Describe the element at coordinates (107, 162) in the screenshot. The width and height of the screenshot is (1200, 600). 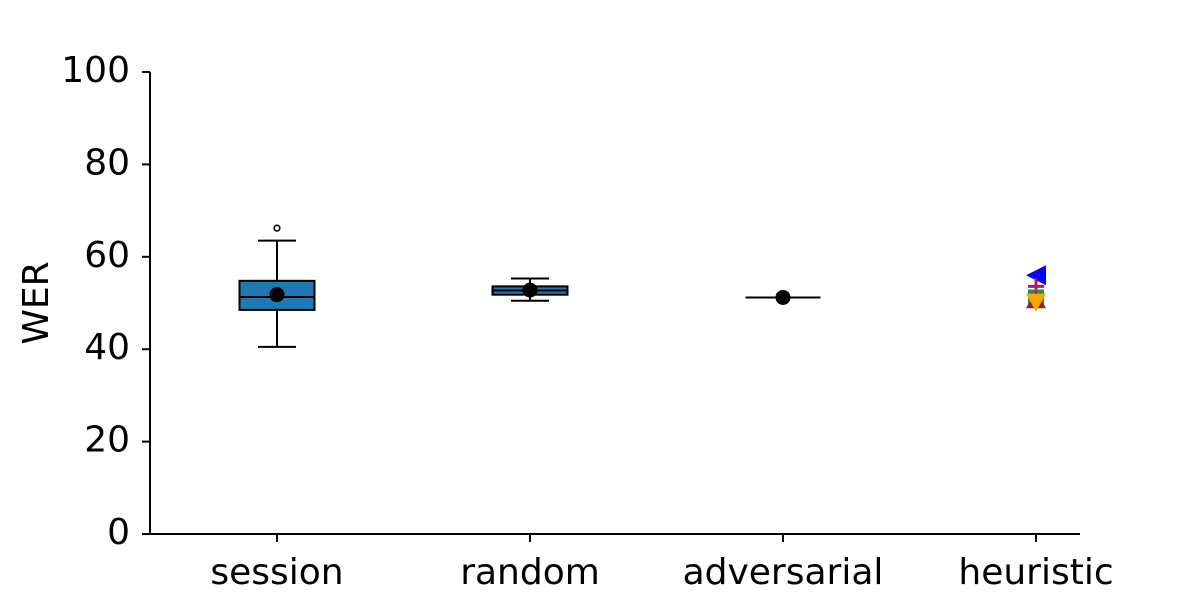
I see `y-tick-label: 80` at that location.